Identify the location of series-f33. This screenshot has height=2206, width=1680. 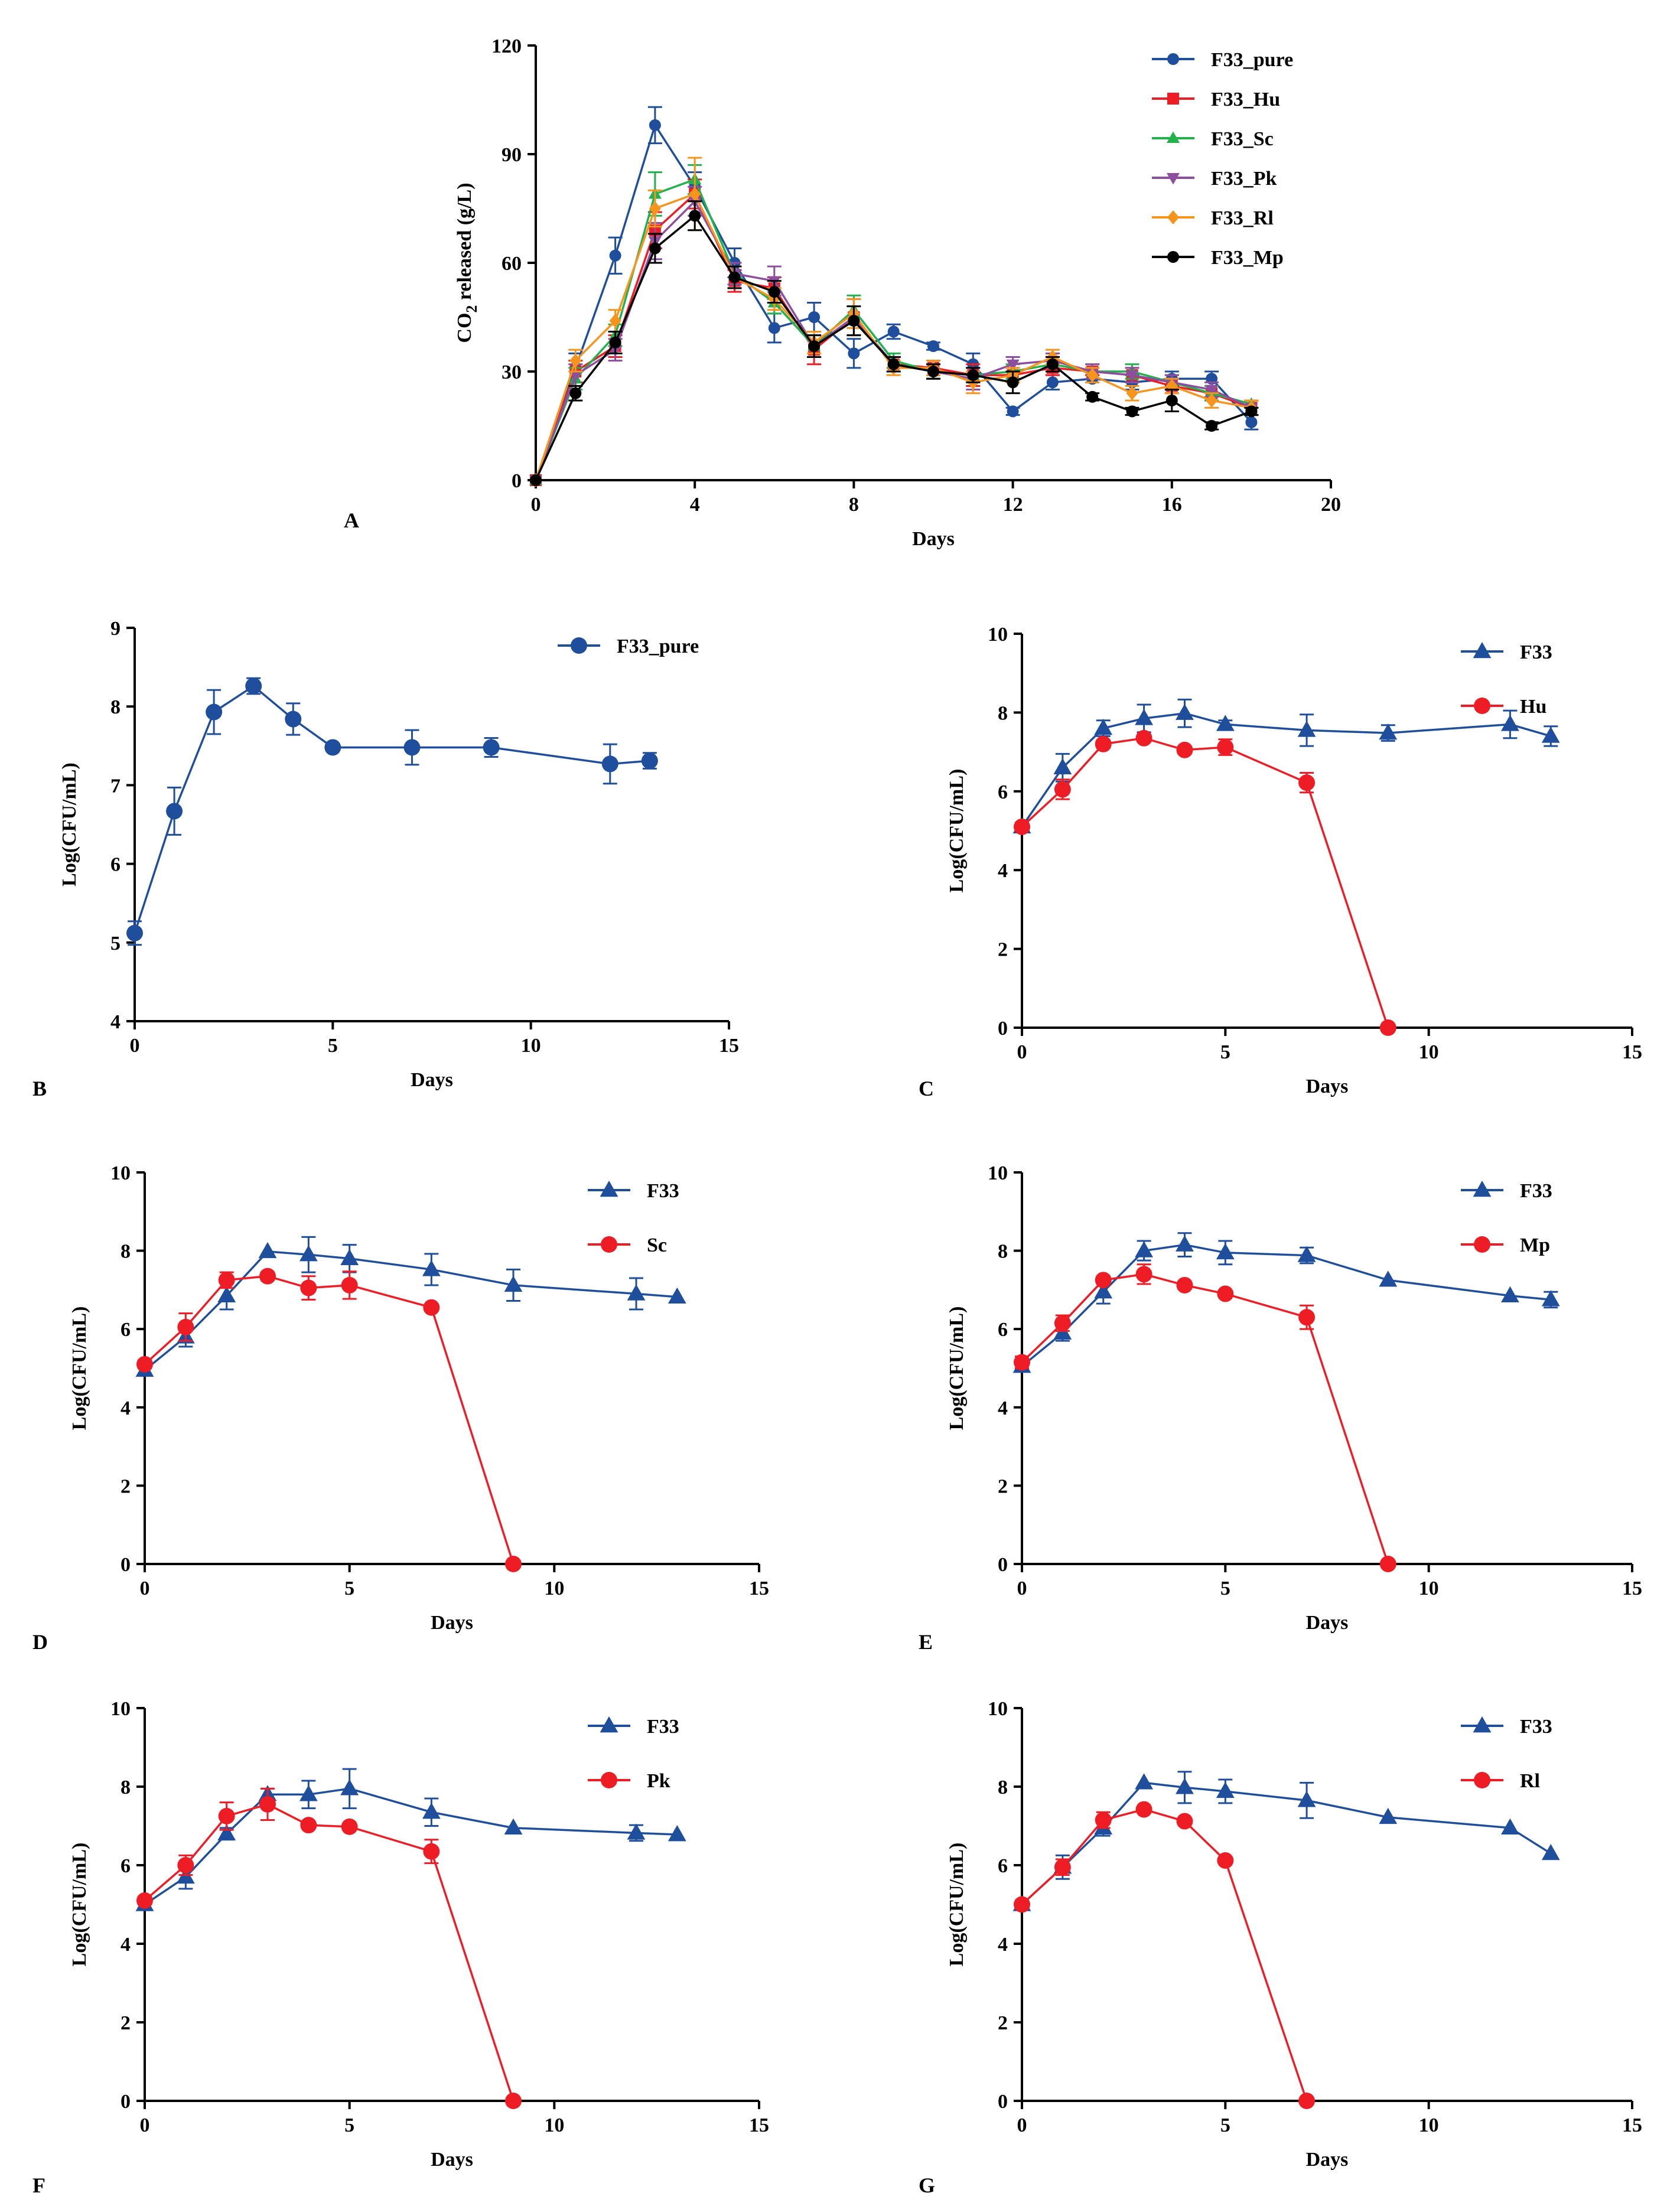
(1286, 766).